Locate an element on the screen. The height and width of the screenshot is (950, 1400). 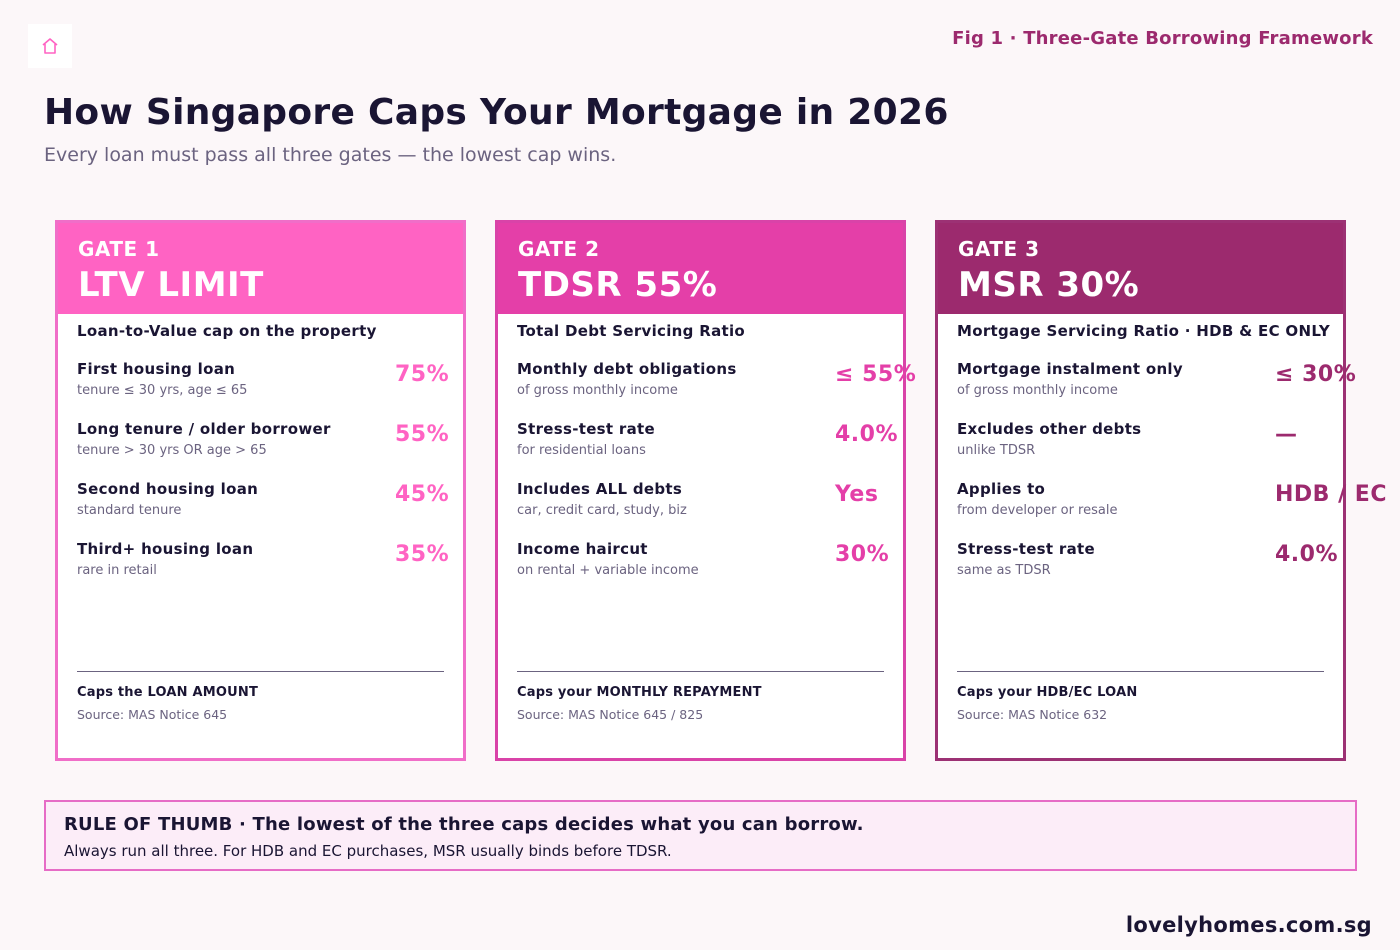
card-source: Source: MAS Notice 632 is located at coordinates (1032, 714).